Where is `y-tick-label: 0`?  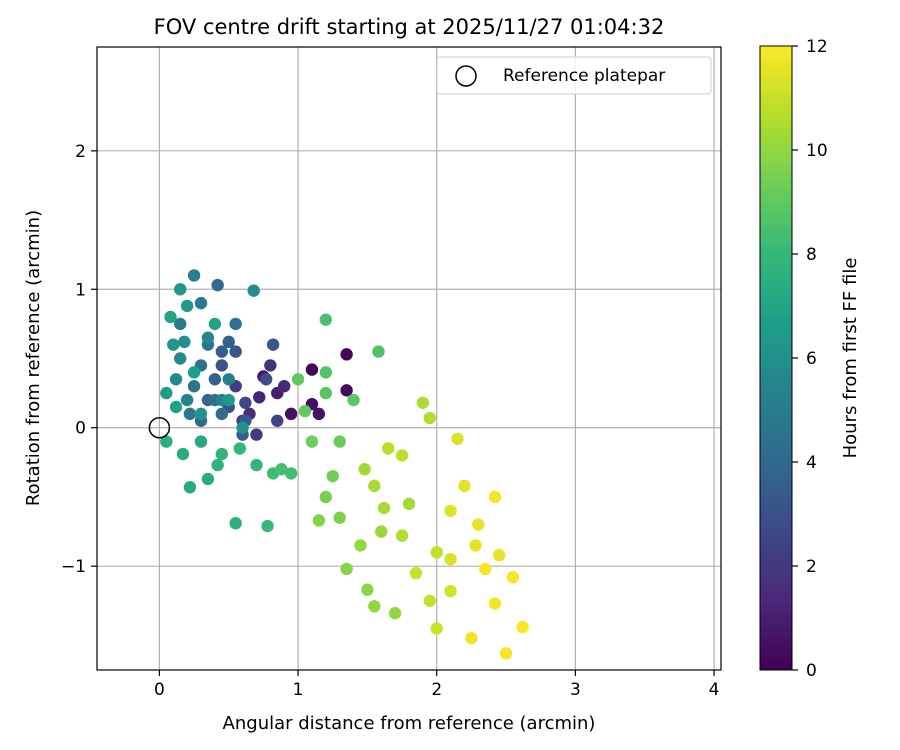 y-tick-label: 0 is located at coordinates (80, 429).